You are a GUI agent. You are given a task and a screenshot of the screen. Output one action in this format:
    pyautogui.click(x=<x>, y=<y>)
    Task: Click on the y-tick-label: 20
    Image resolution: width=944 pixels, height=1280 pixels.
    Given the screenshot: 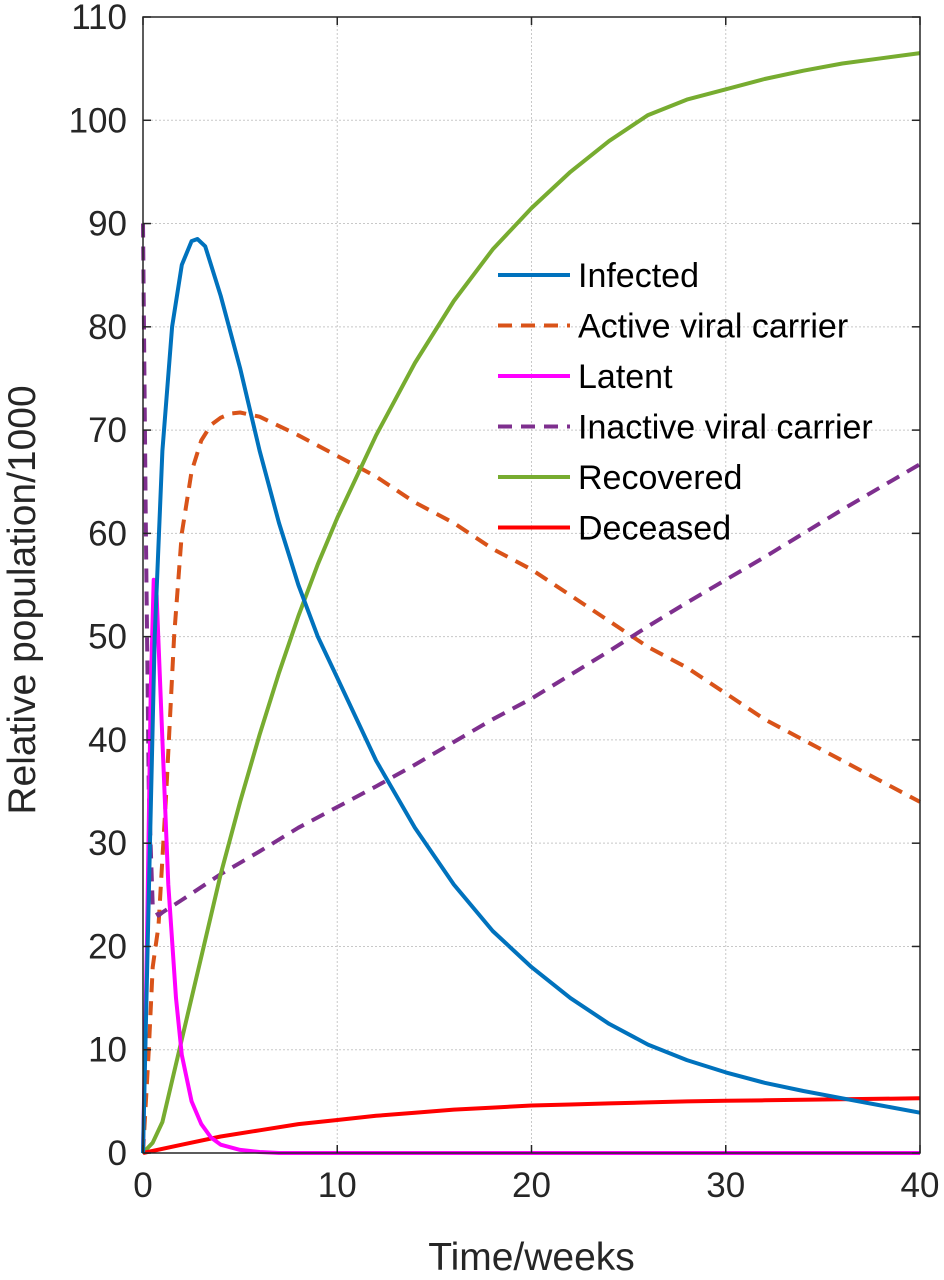 What is the action you would take?
    pyautogui.click(x=107, y=946)
    